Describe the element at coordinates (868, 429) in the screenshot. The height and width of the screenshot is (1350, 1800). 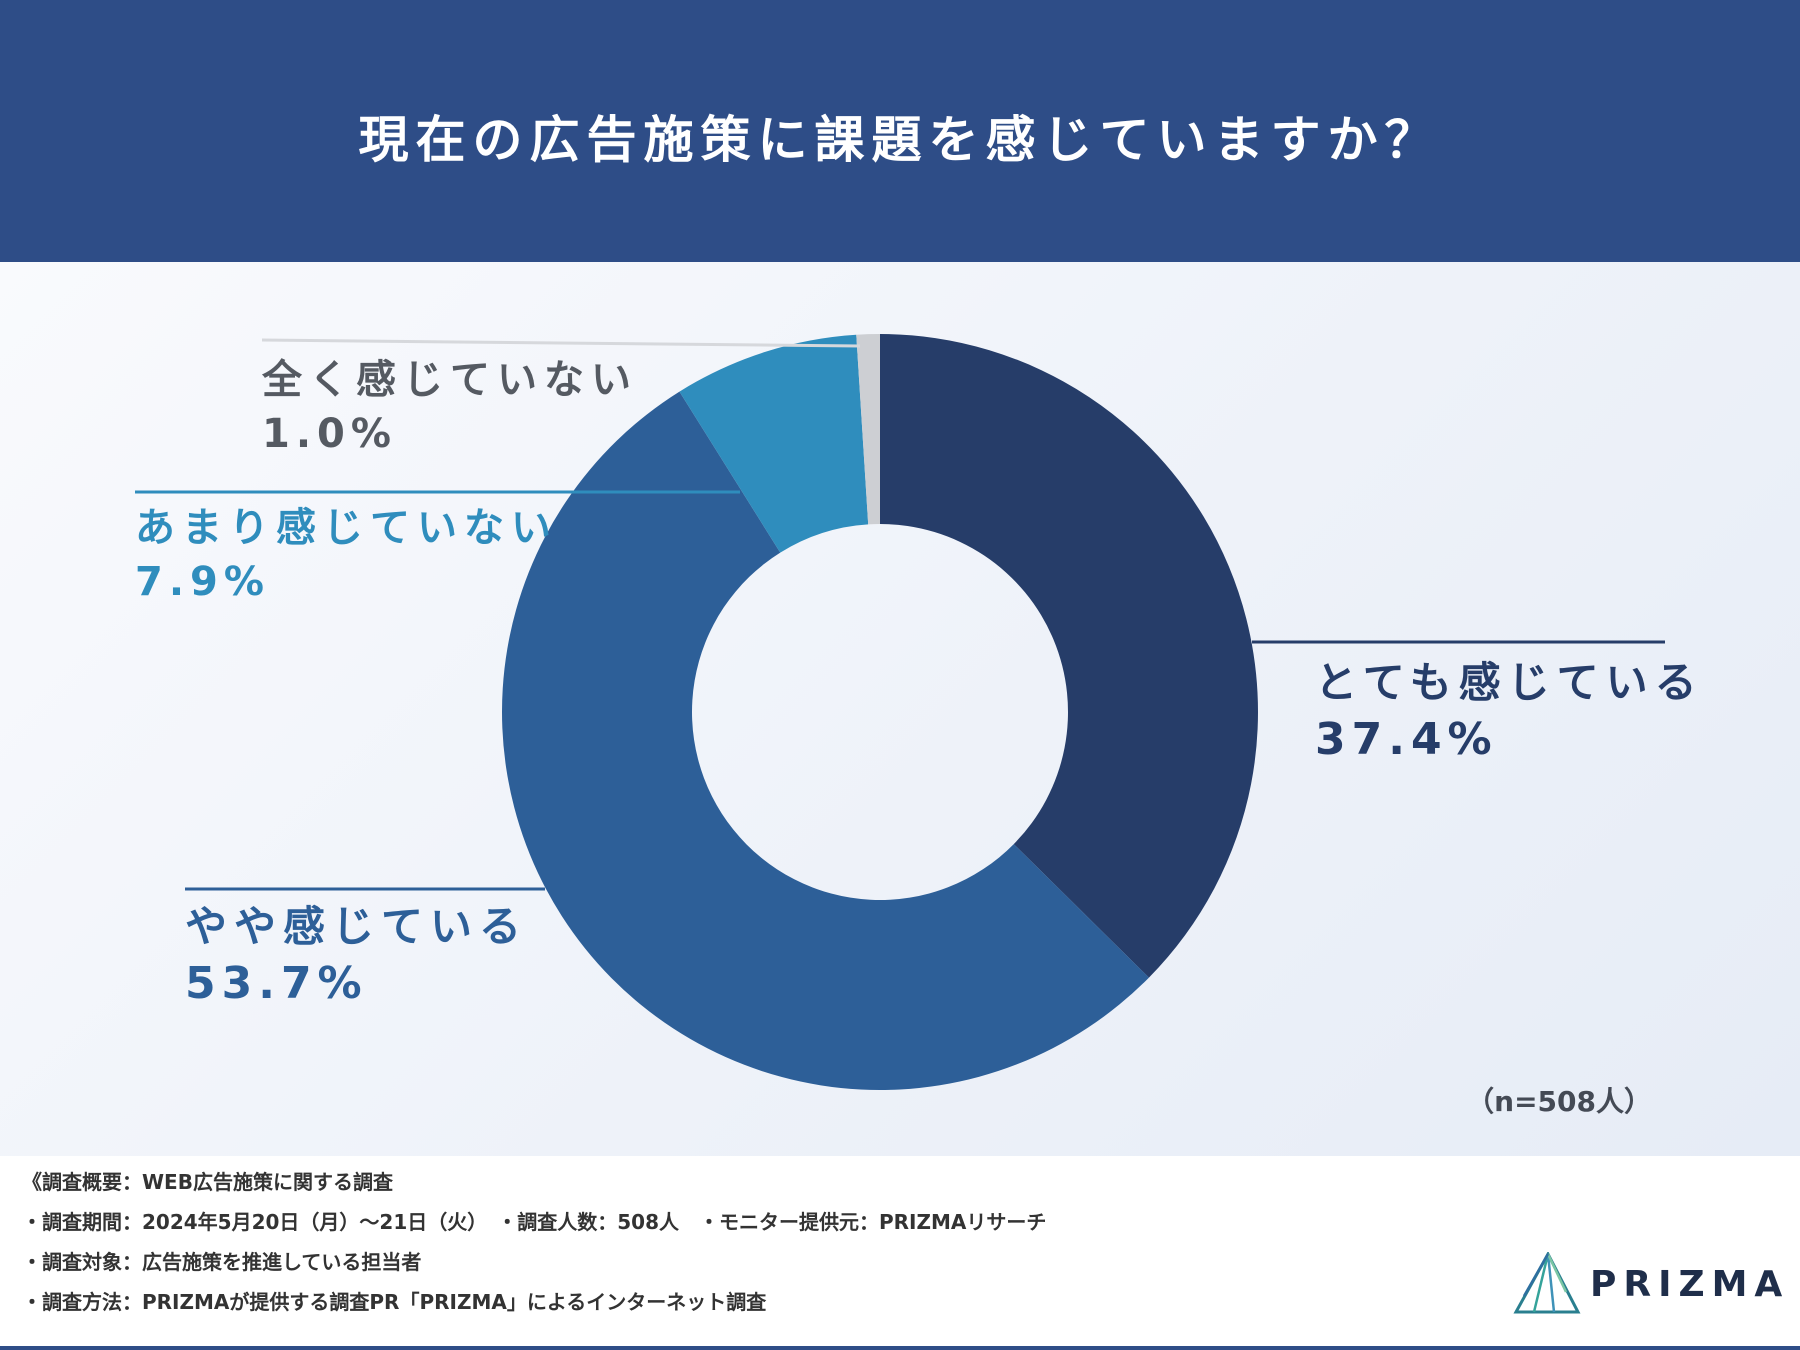
I see `slice-not-at-all` at that location.